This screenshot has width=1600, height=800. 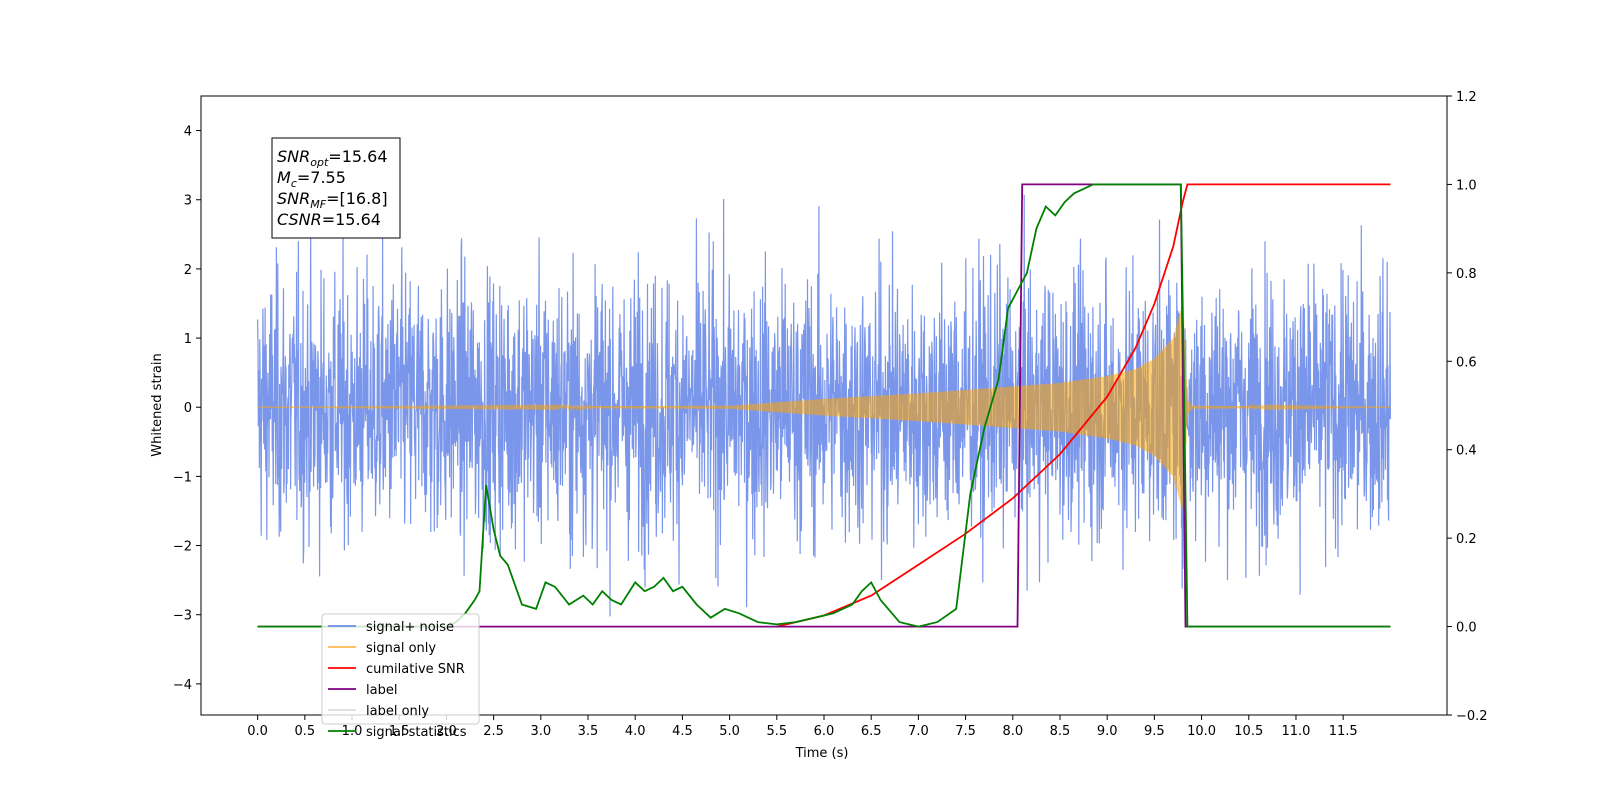 I want to click on y-tick-label: 3, so click(x=188, y=201).